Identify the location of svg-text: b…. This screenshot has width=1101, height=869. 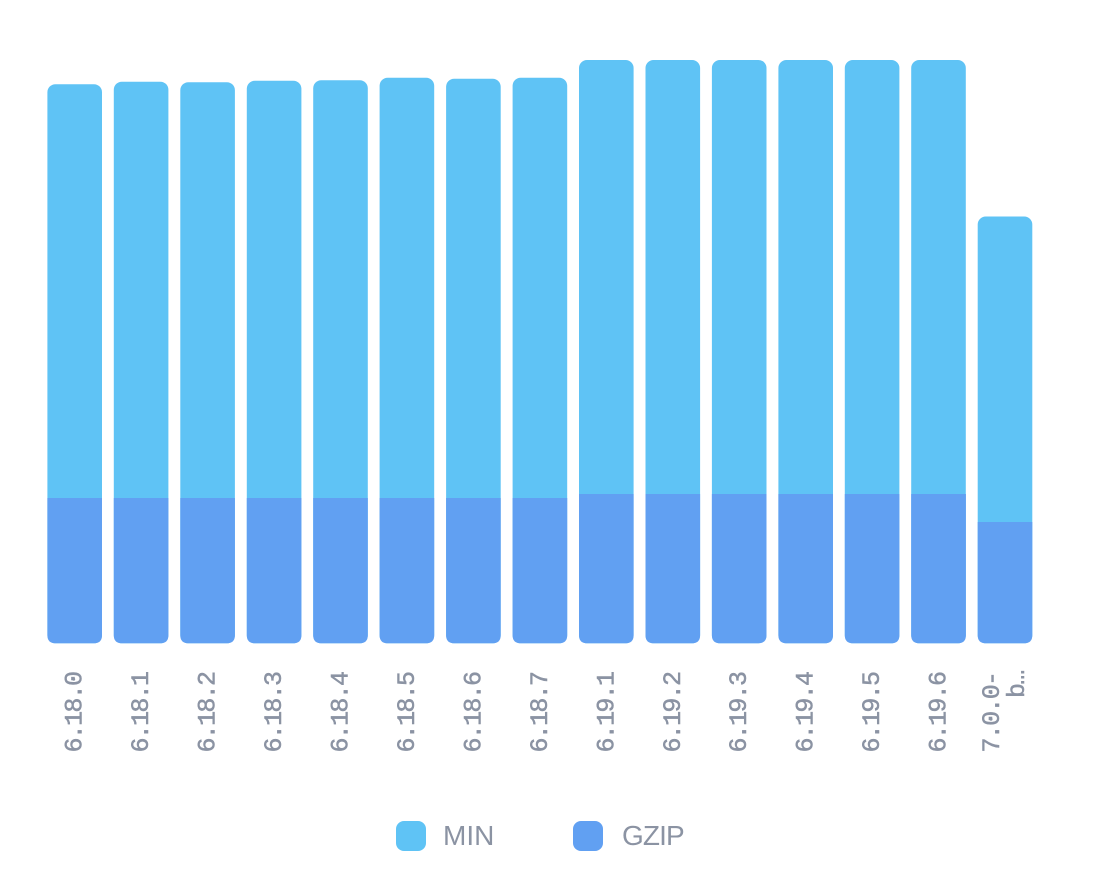
(1017, 684).